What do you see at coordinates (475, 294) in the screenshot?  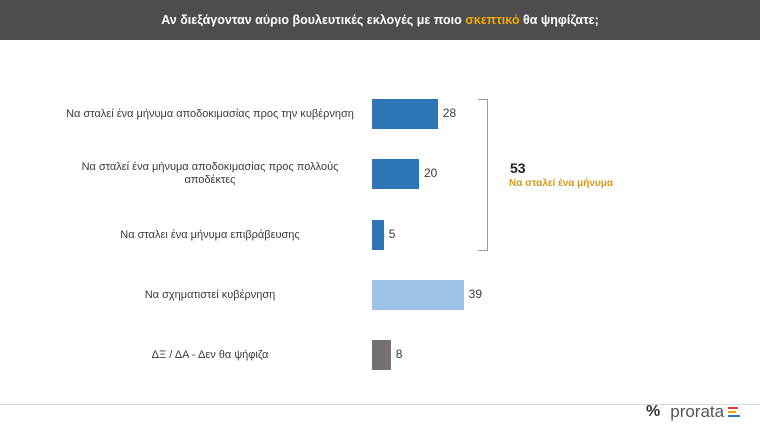 I see `bar-value-label: 39` at bounding box center [475, 294].